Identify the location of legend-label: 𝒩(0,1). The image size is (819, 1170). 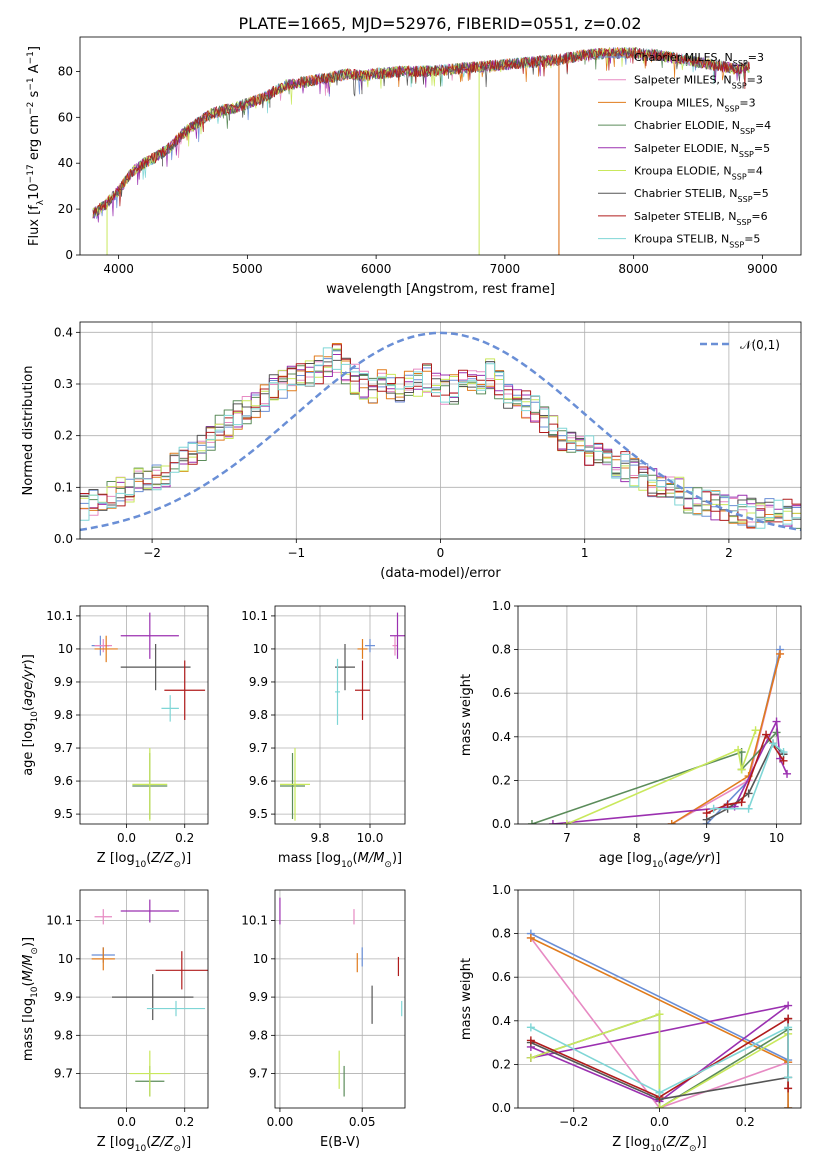
(760, 345).